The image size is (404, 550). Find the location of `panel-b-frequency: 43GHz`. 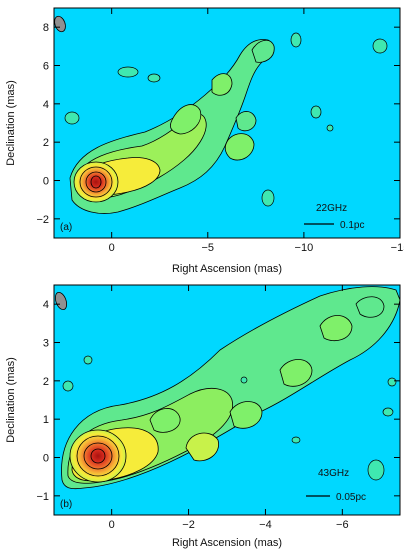

panel-b-frequency: 43GHz is located at coordinates (333, 473).